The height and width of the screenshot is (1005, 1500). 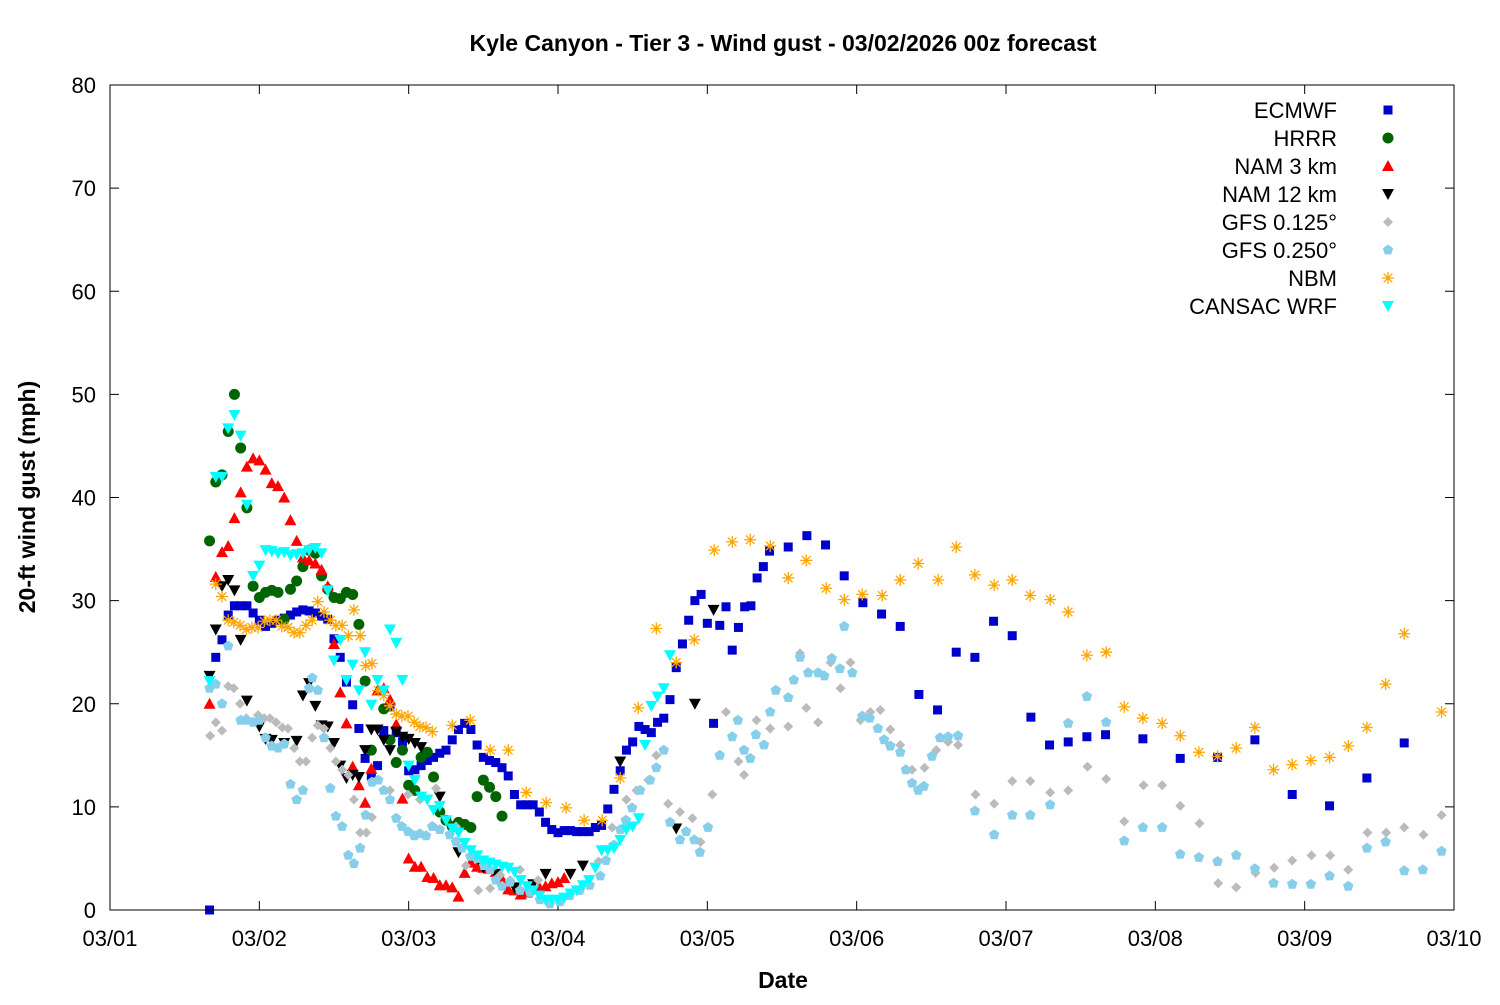 What do you see at coordinates (1312, 278) in the screenshot?
I see `legend-label: NBM` at bounding box center [1312, 278].